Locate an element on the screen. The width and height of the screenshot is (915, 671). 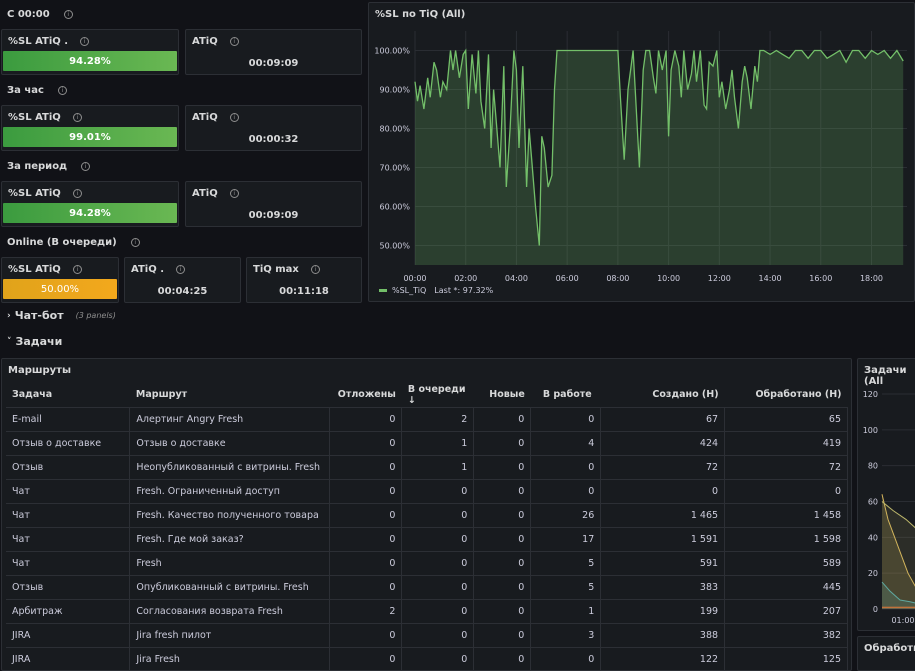
stat-panel-atiq-hour: ATiQ i 00:00:32 is located at coordinates (273, 128).